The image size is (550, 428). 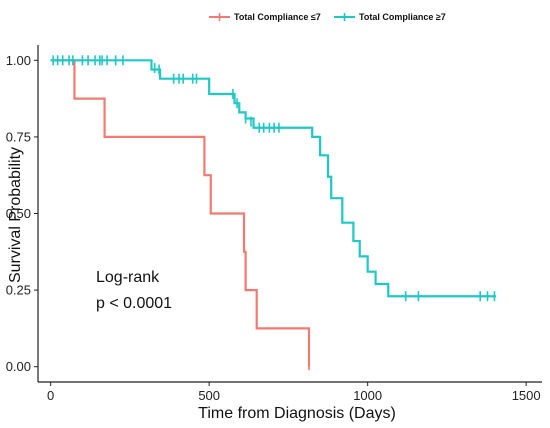 What do you see at coordinates (18, 290) in the screenshot?
I see `y-tick-label: 0.25` at bounding box center [18, 290].